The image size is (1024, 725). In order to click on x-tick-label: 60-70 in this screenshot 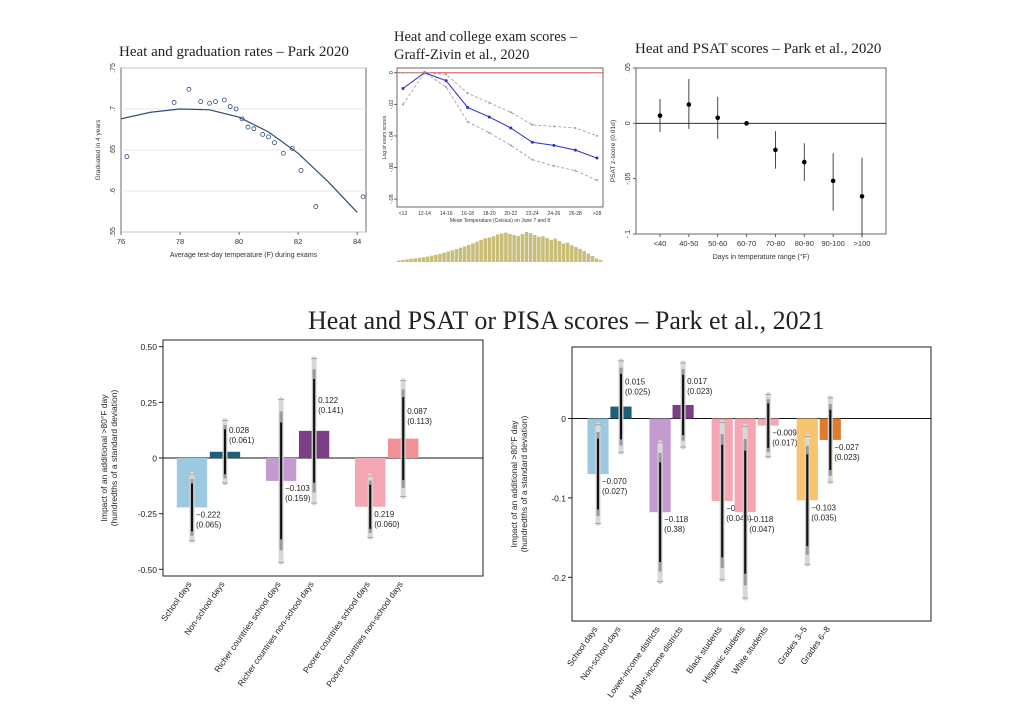, I will do `click(746, 243)`.